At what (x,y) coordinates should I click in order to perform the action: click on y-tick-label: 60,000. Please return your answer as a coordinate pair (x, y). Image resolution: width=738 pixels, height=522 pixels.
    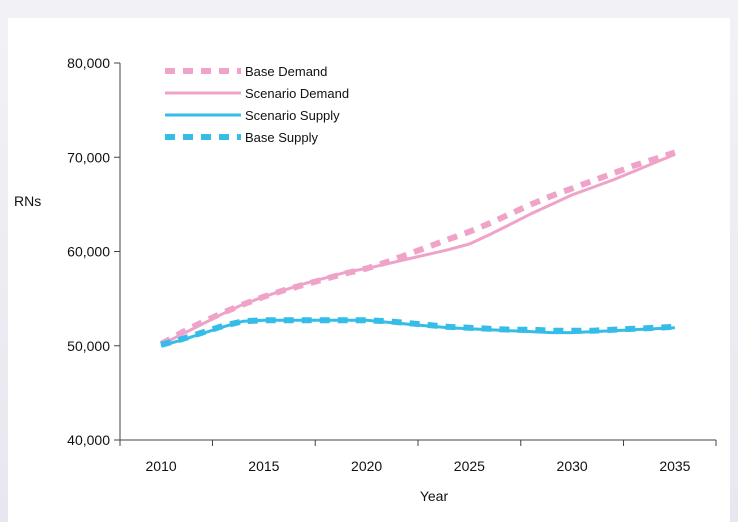
    Looking at the image, I should click on (88, 252).